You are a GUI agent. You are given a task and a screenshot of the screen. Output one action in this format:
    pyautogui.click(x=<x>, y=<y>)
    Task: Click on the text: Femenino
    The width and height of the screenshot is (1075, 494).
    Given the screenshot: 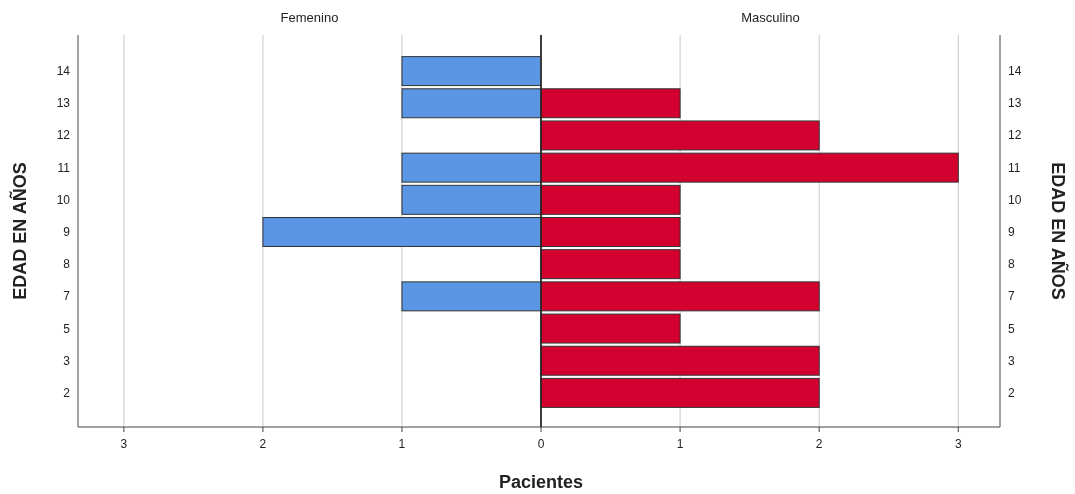 What is the action you would take?
    pyautogui.click(x=309, y=17)
    